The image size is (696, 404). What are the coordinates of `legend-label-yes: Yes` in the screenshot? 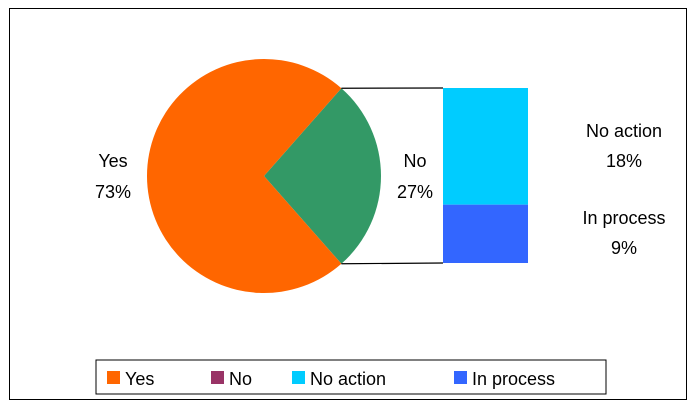 It's located at (139, 379).